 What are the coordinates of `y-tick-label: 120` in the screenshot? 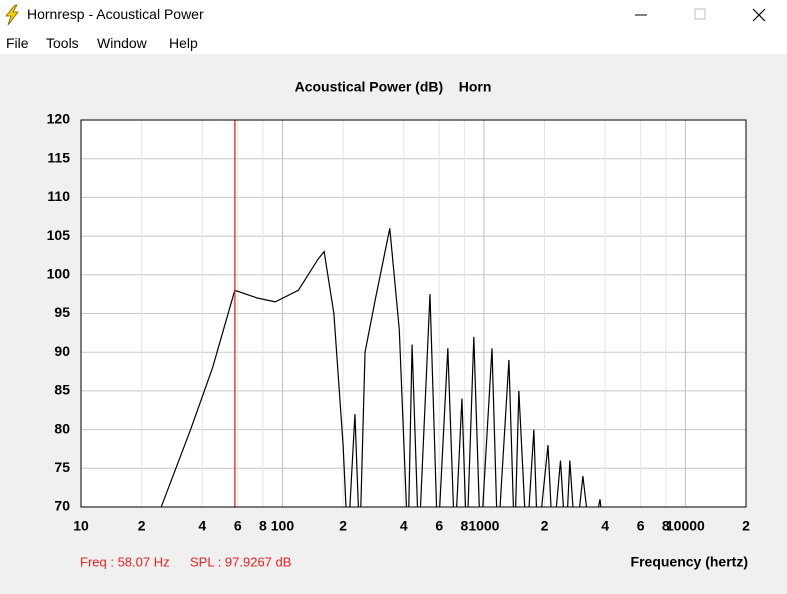 It's located at (59, 119).